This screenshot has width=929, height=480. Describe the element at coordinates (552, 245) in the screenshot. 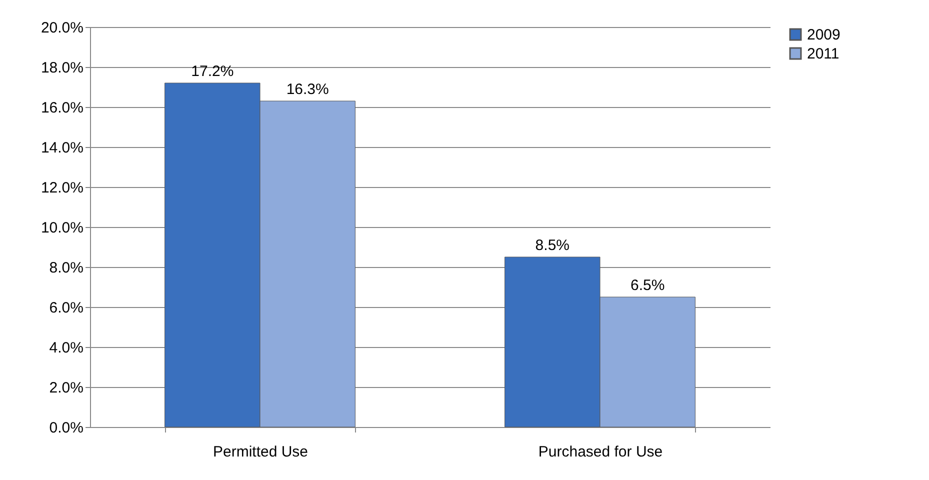

I see `data-label: 8.5%` at that location.